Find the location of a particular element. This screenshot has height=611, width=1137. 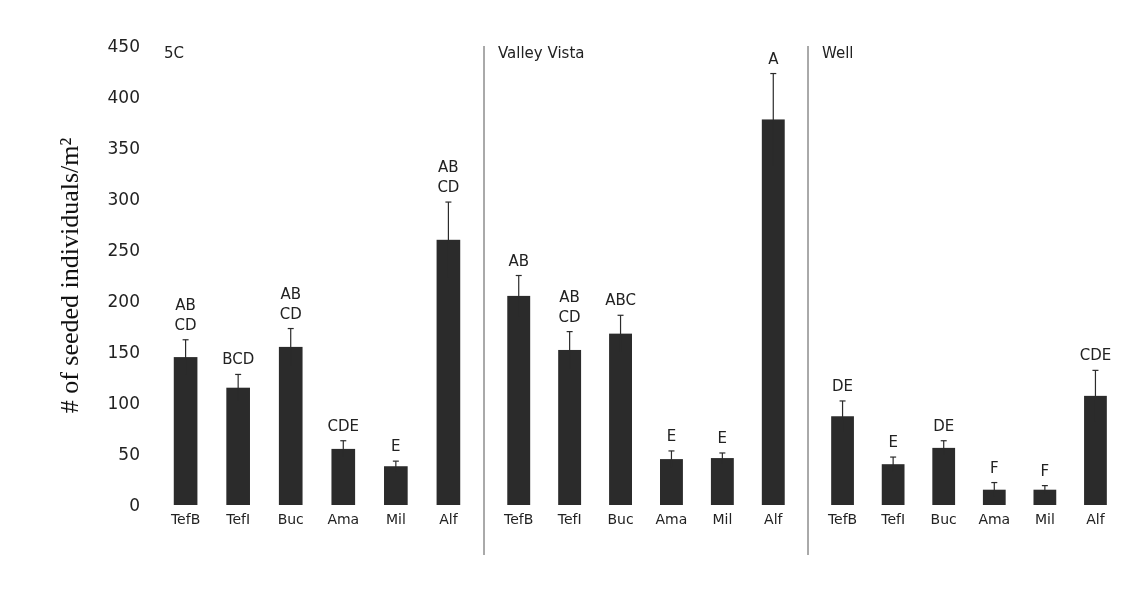

y-tick-label: 150 is located at coordinates (123, 351).